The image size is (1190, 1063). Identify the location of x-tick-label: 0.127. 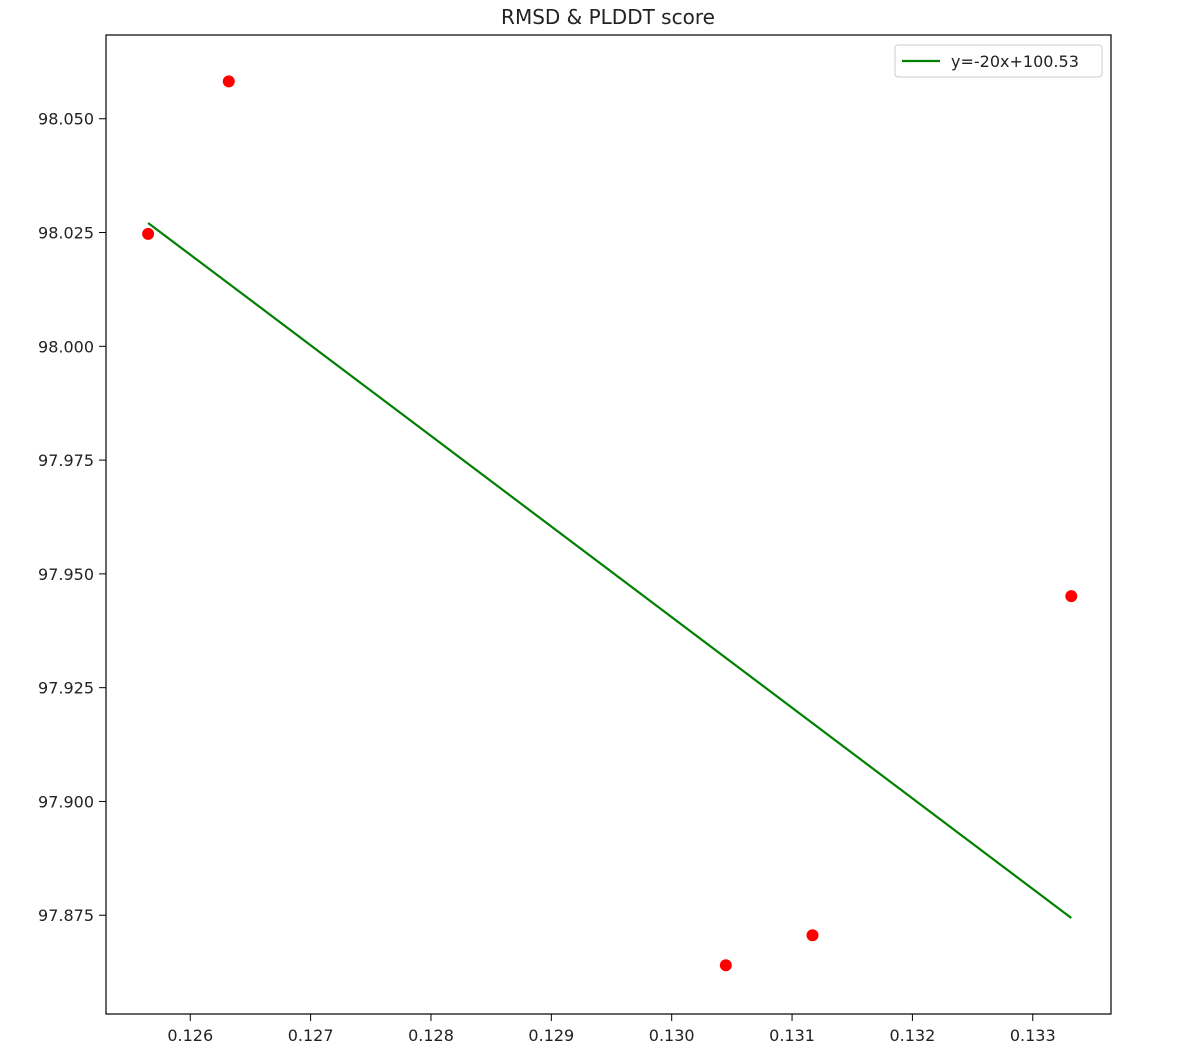
(311, 1035).